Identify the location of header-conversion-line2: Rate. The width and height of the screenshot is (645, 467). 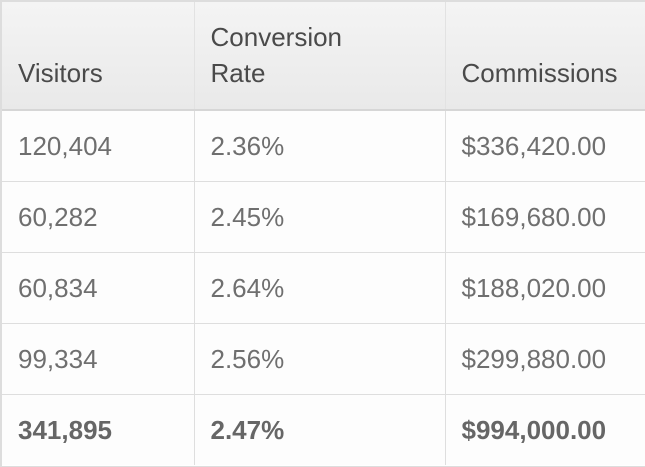
(238, 73).